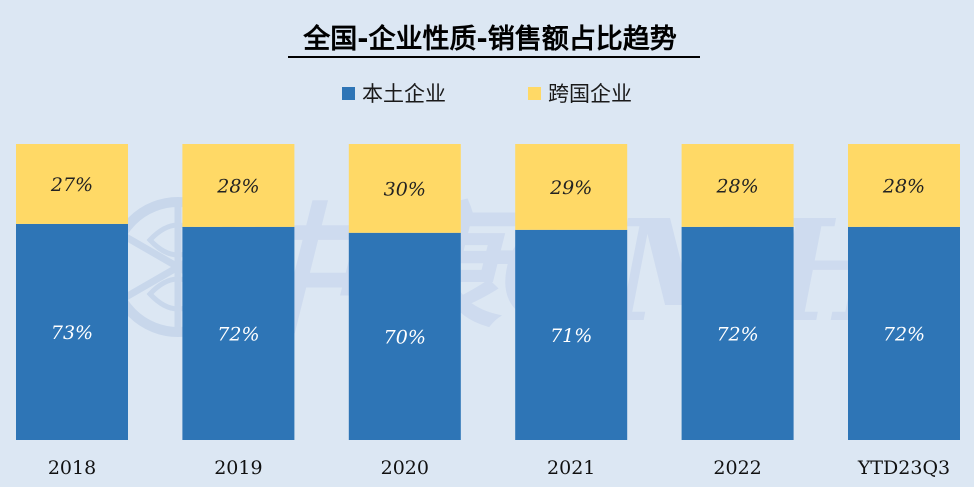 This screenshot has height=487, width=974. I want to click on data-label-domestic-YTD23Q3: 72%, so click(904, 334).